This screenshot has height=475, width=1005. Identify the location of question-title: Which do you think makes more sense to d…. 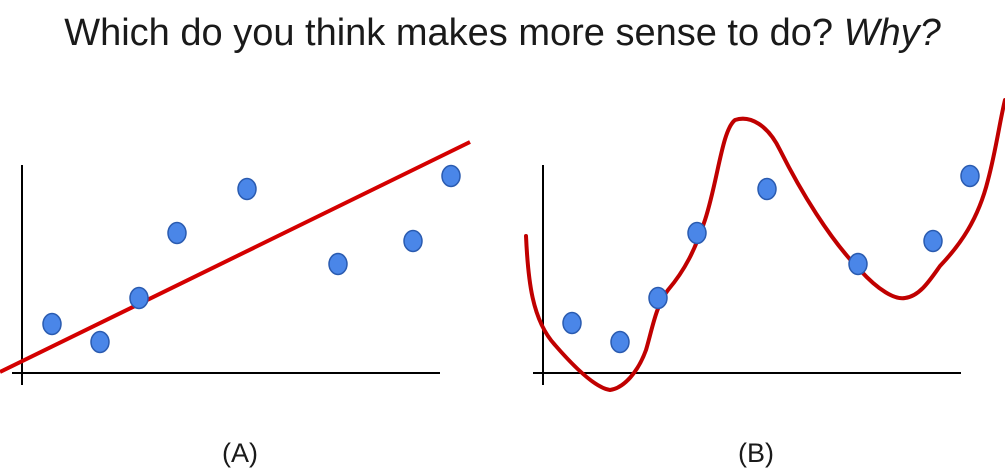
(502, 33).